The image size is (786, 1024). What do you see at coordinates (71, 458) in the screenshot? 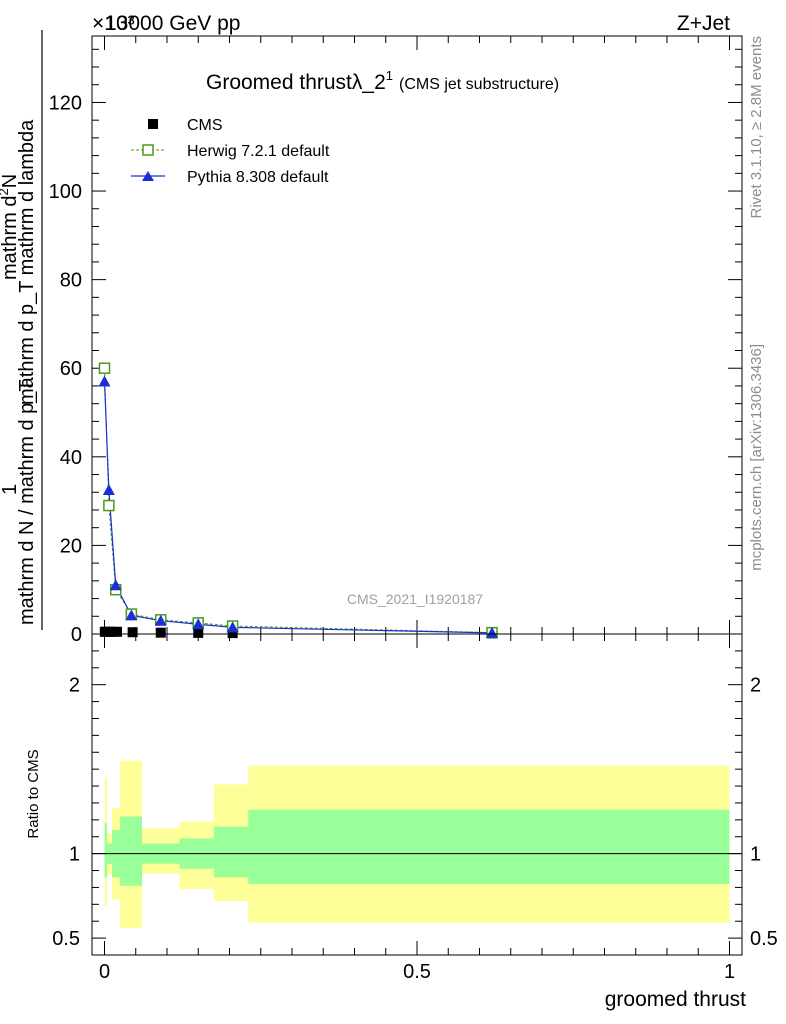
I see `y-tick-label: 40` at bounding box center [71, 458].